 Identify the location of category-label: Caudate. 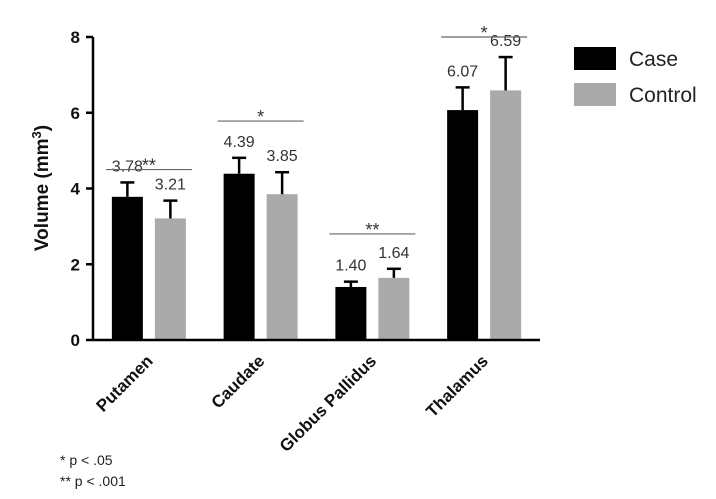
(238, 381).